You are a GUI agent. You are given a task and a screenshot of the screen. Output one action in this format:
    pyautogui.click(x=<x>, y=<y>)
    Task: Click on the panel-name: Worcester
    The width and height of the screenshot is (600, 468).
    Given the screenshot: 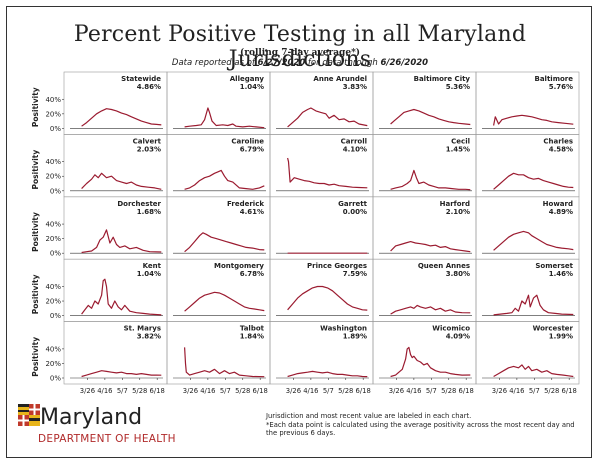 What is the action you would take?
    pyautogui.click(x=553, y=329)
    